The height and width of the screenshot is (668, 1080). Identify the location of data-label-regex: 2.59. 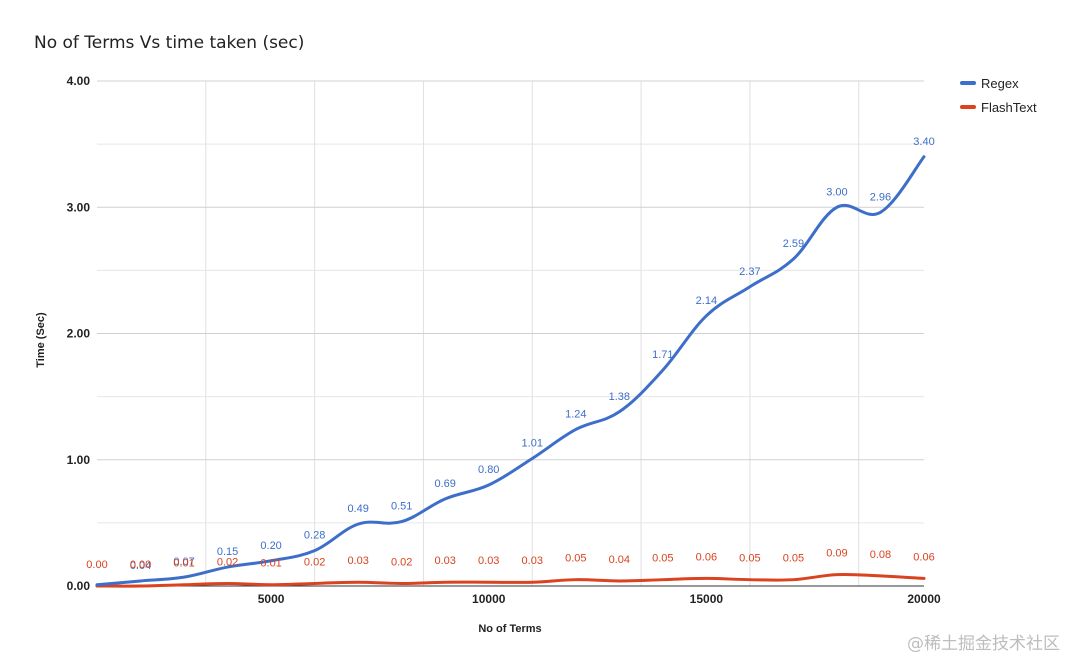
(793, 244).